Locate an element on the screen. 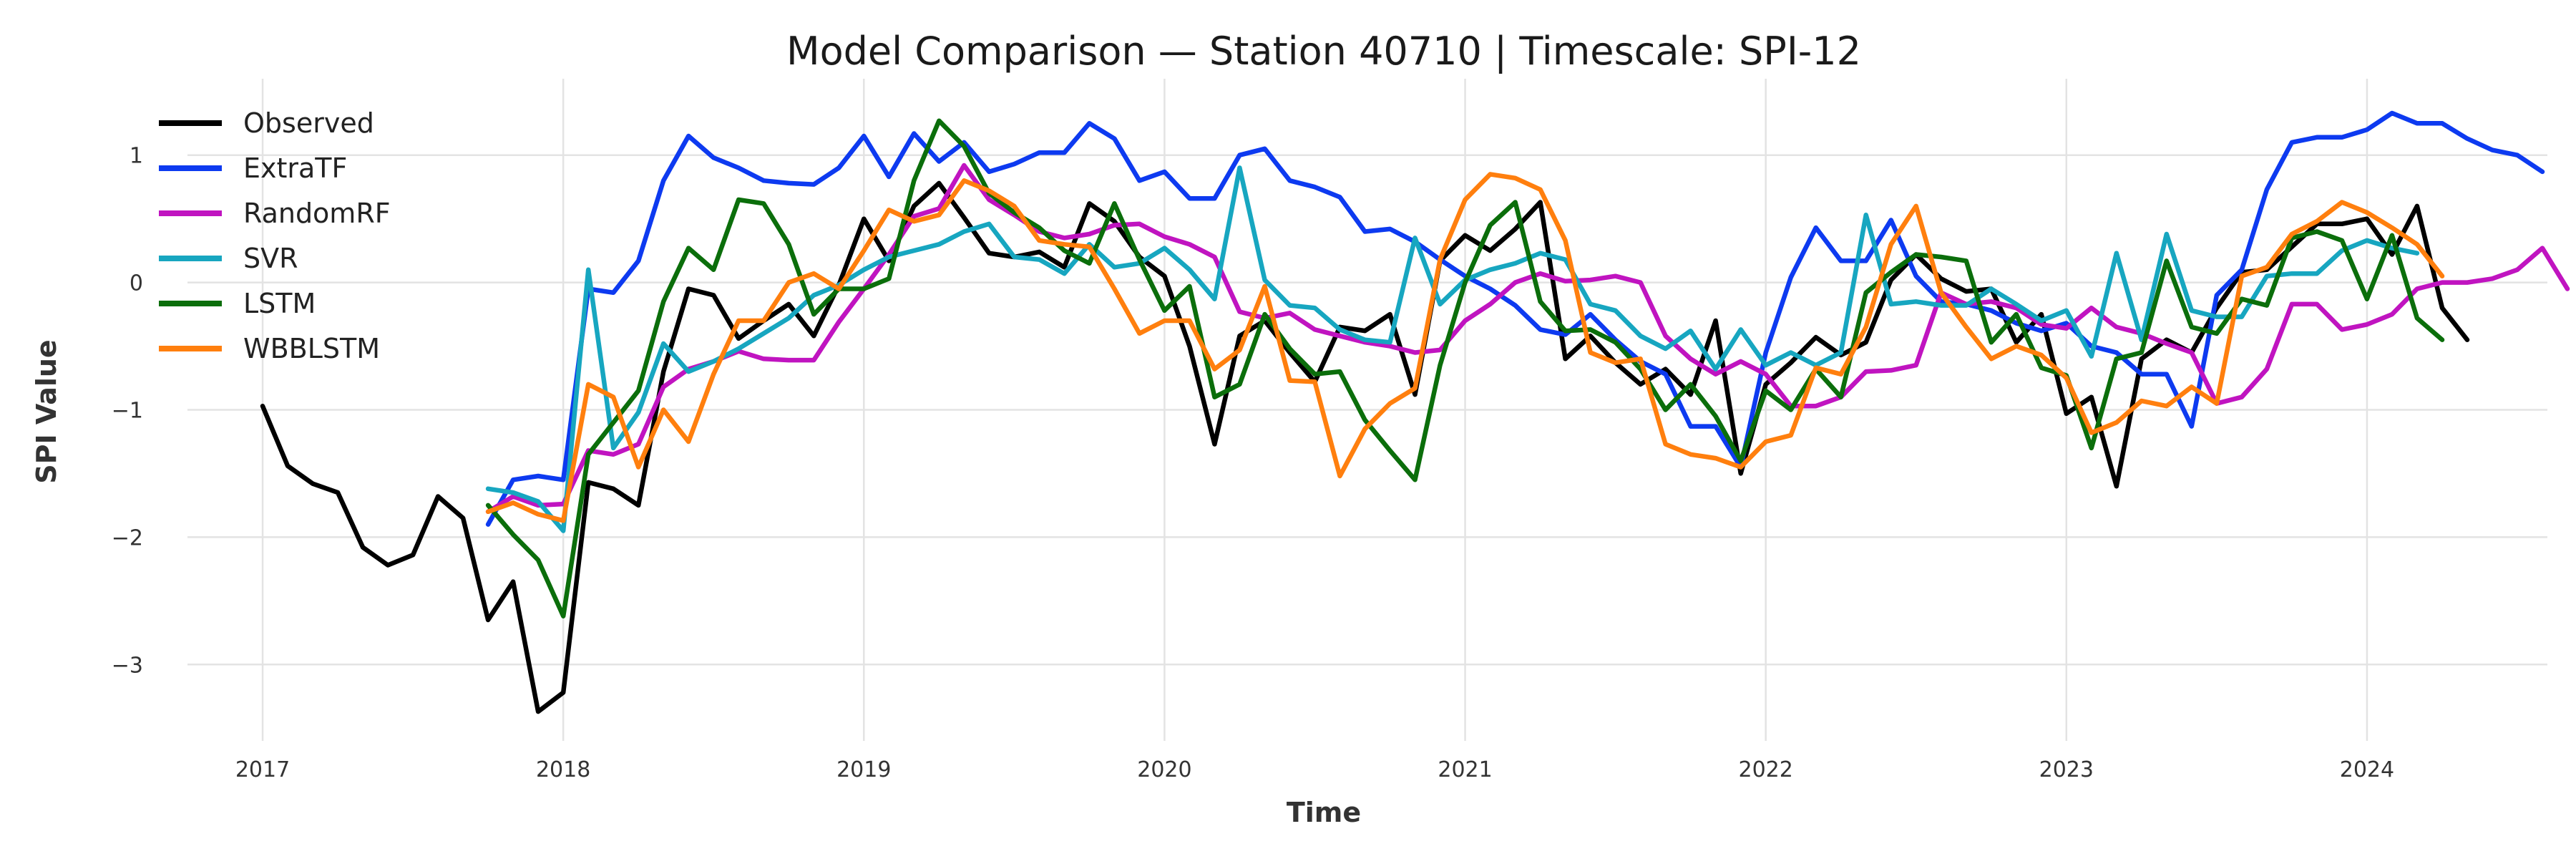 The height and width of the screenshot is (859, 2576). x-tick-label: 2018 is located at coordinates (563, 769).